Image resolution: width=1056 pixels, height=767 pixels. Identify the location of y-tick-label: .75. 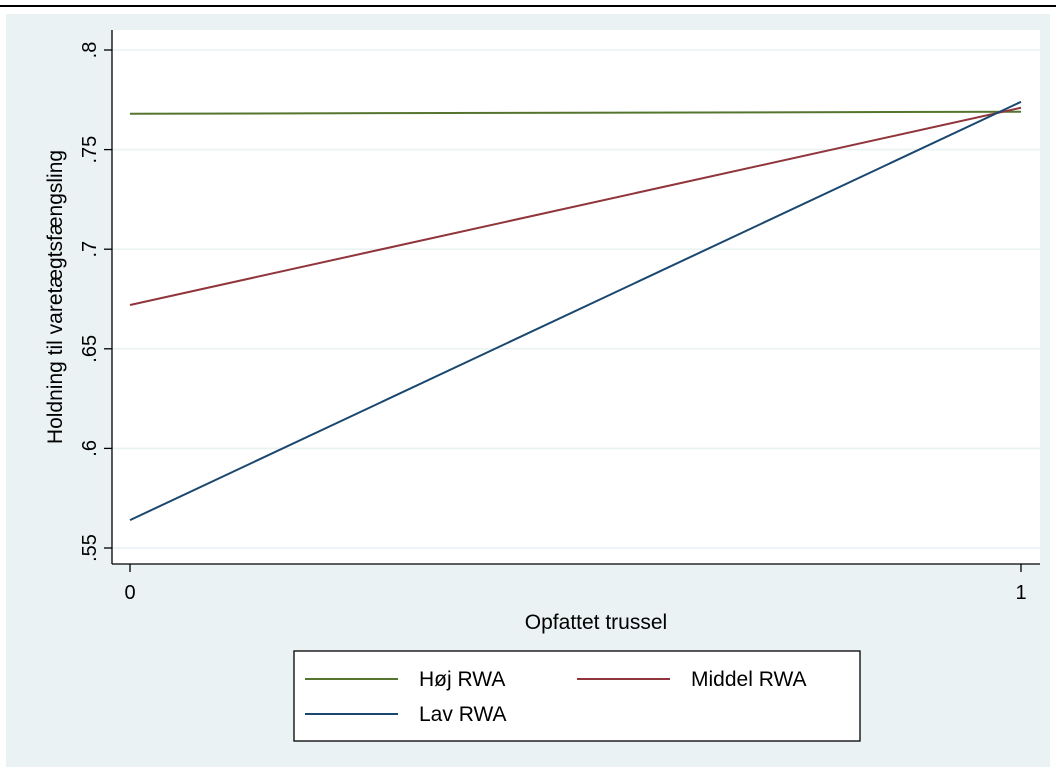
(90, 150).